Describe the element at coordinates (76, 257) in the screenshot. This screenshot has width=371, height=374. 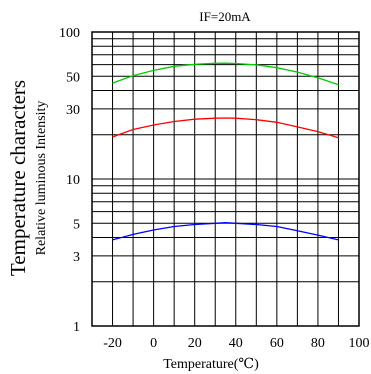
I see `y-tick-label: 3` at that location.